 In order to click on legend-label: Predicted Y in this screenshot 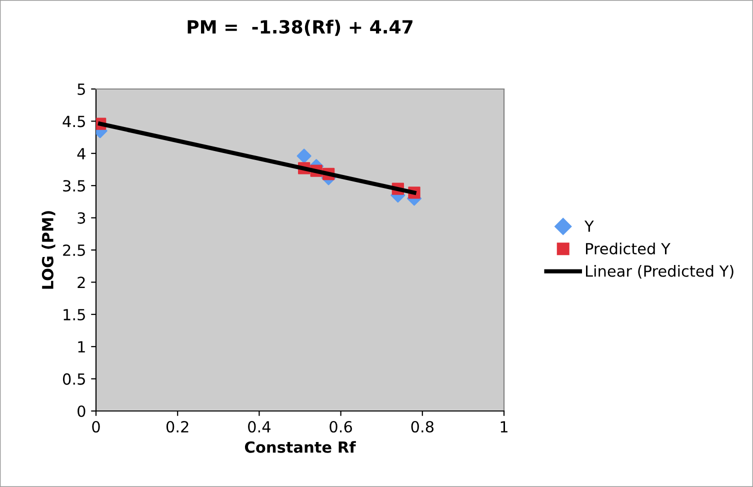, I will do `click(628, 248)`.